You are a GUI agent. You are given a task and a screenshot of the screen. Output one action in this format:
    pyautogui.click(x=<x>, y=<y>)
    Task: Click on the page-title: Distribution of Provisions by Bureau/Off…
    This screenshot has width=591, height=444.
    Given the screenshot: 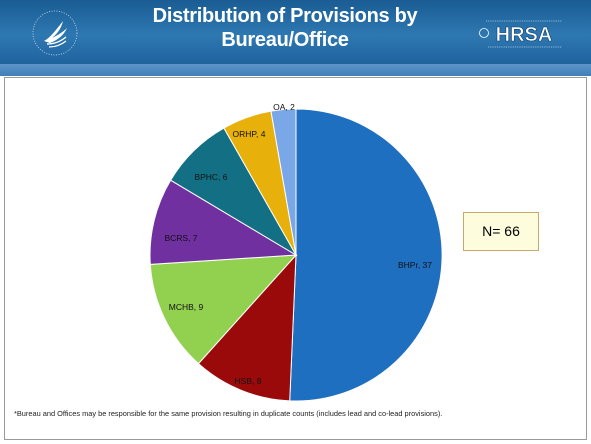 What is the action you would take?
    pyautogui.click(x=285, y=28)
    